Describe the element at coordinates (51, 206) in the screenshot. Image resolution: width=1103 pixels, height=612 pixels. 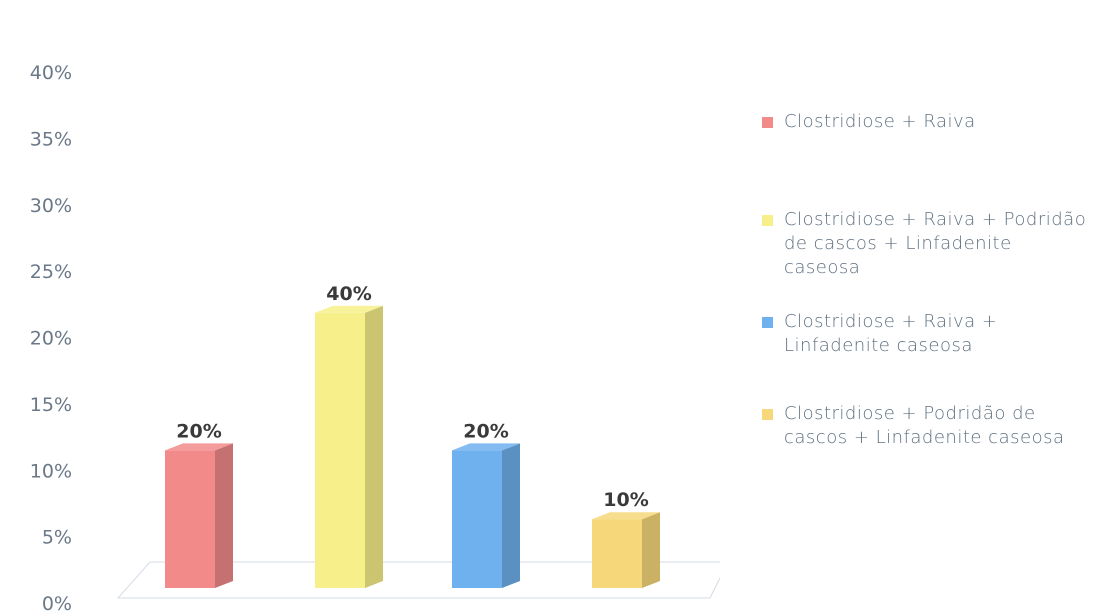
I see `y-tick-label: 30%` at that location.